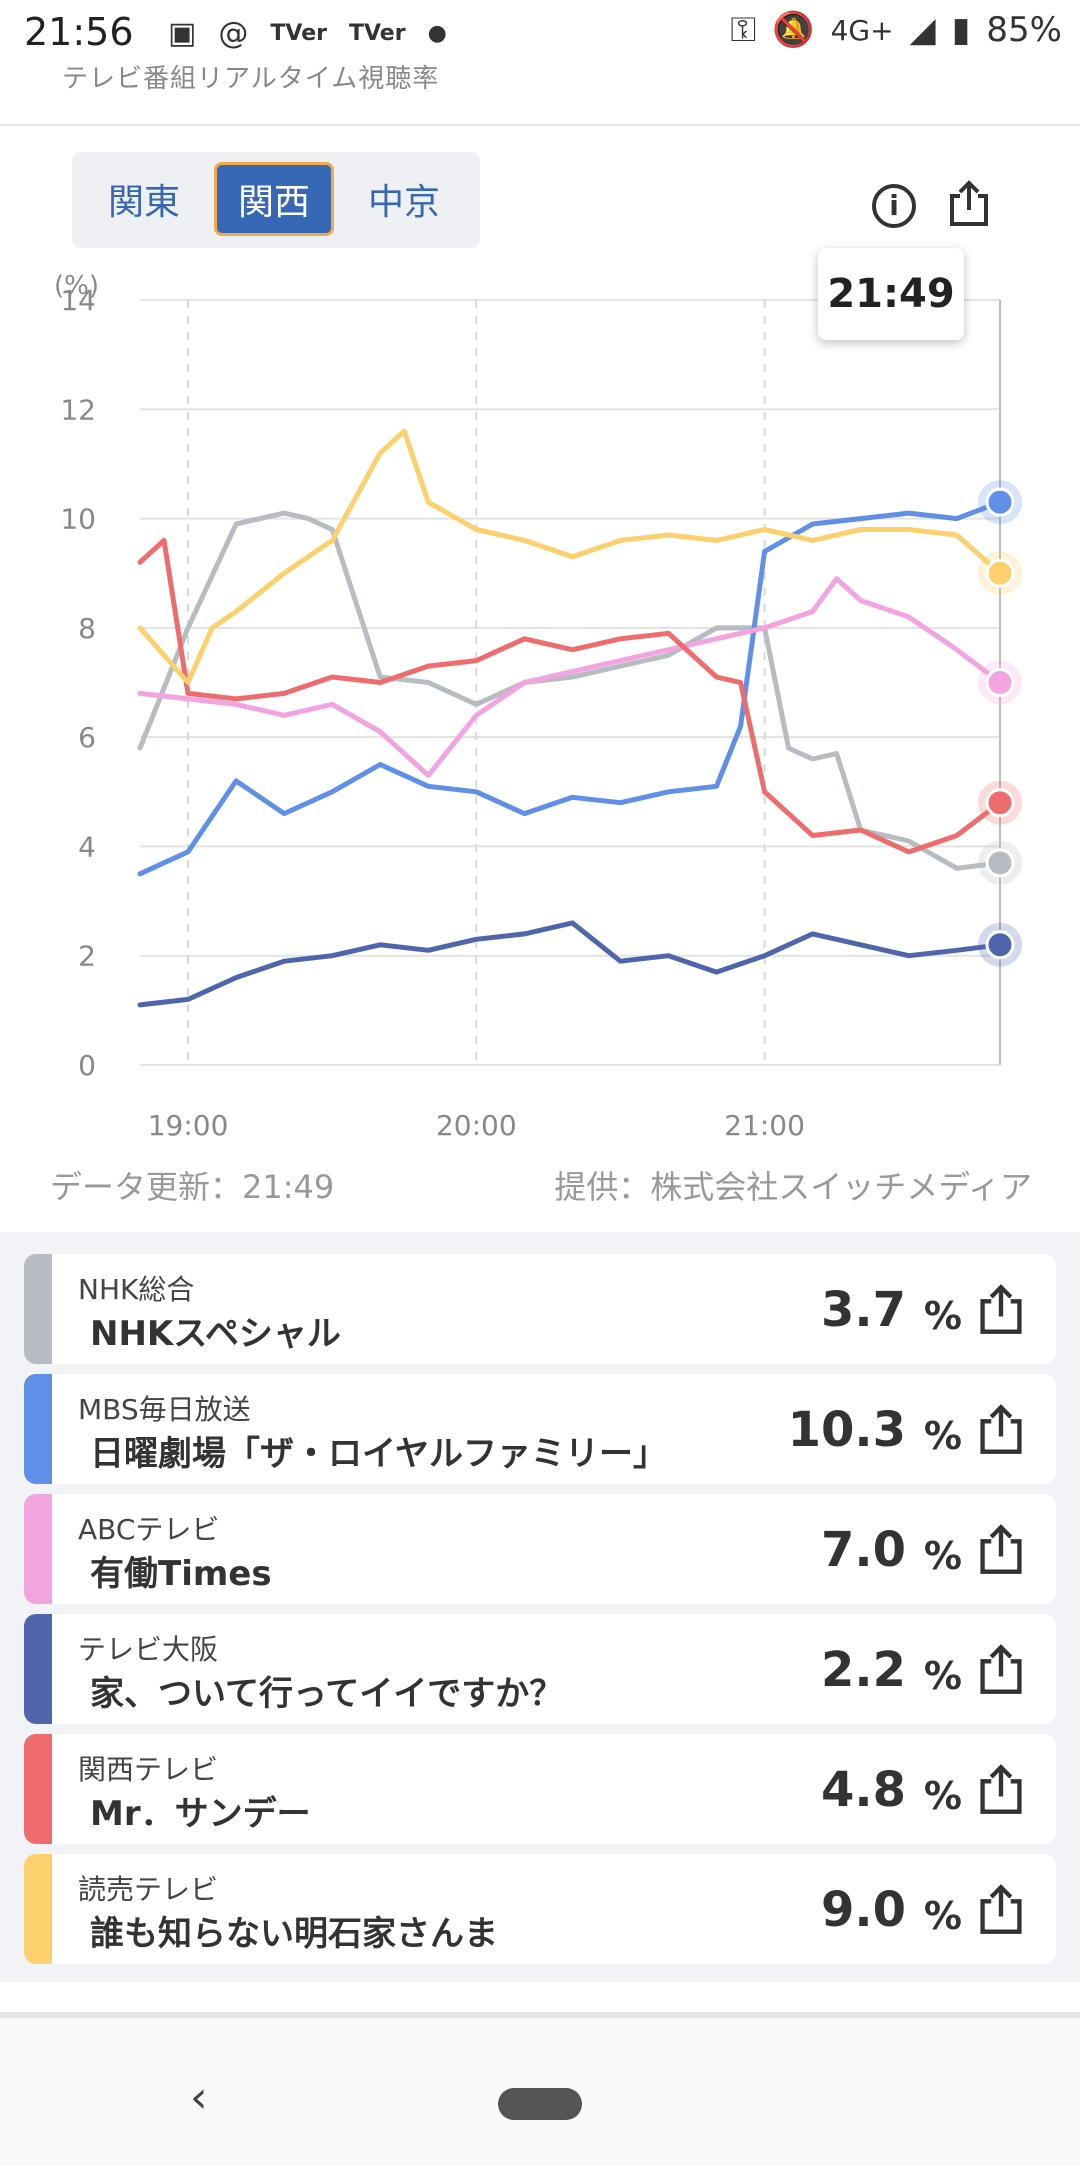 The image size is (1080, 2166). I want to click on y-tick-label: 14, so click(78, 300).